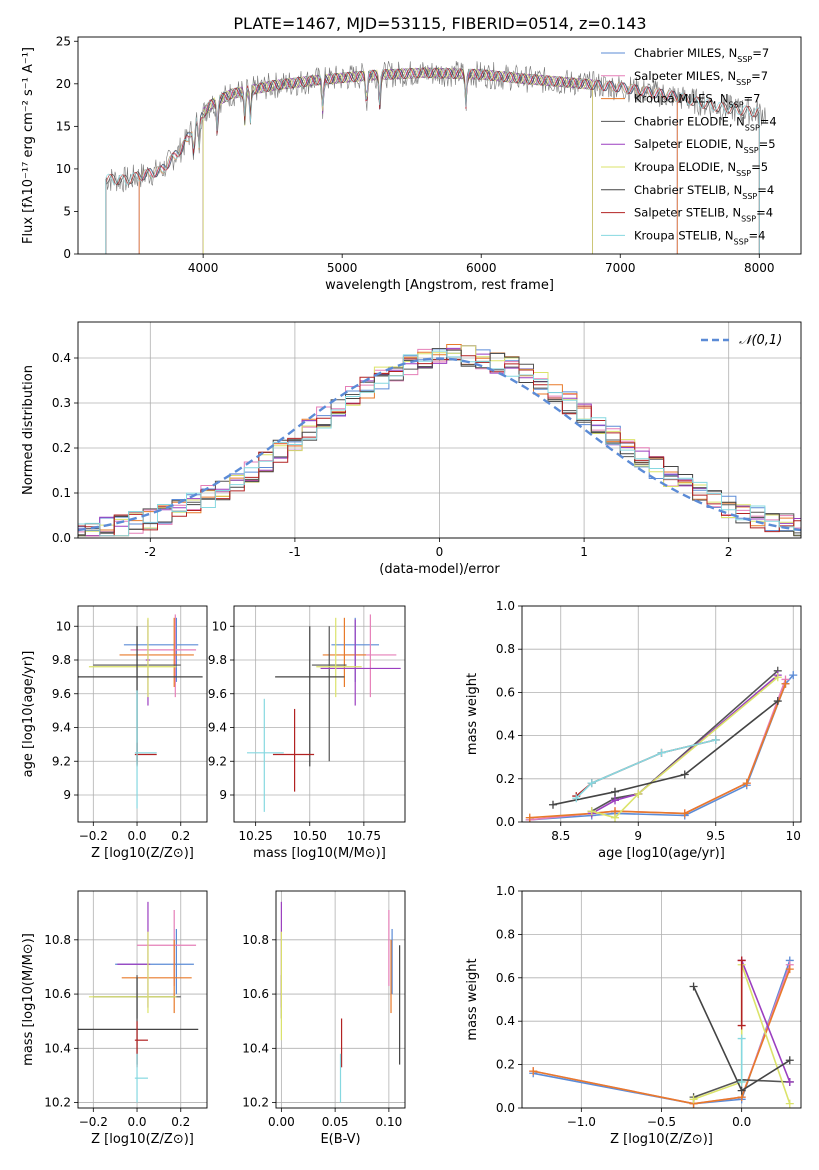 This screenshot has width=819, height=1170. What do you see at coordinates (701, 169) in the screenshot?
I see `legend-entry: Kroupa ELODIE, NSSP=5` at bounding box center [701, 169].